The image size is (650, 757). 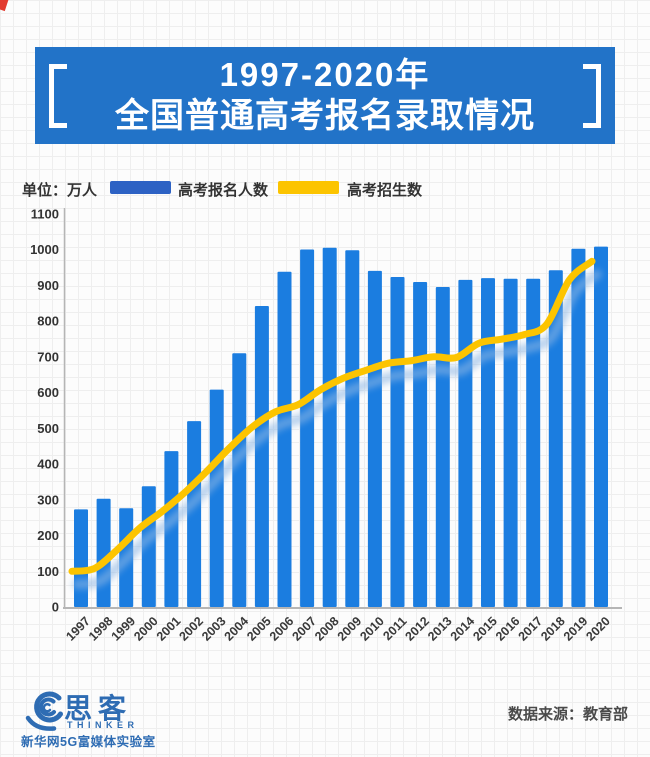 I want to click on corner-red-mark, so click(x=4, y=6).